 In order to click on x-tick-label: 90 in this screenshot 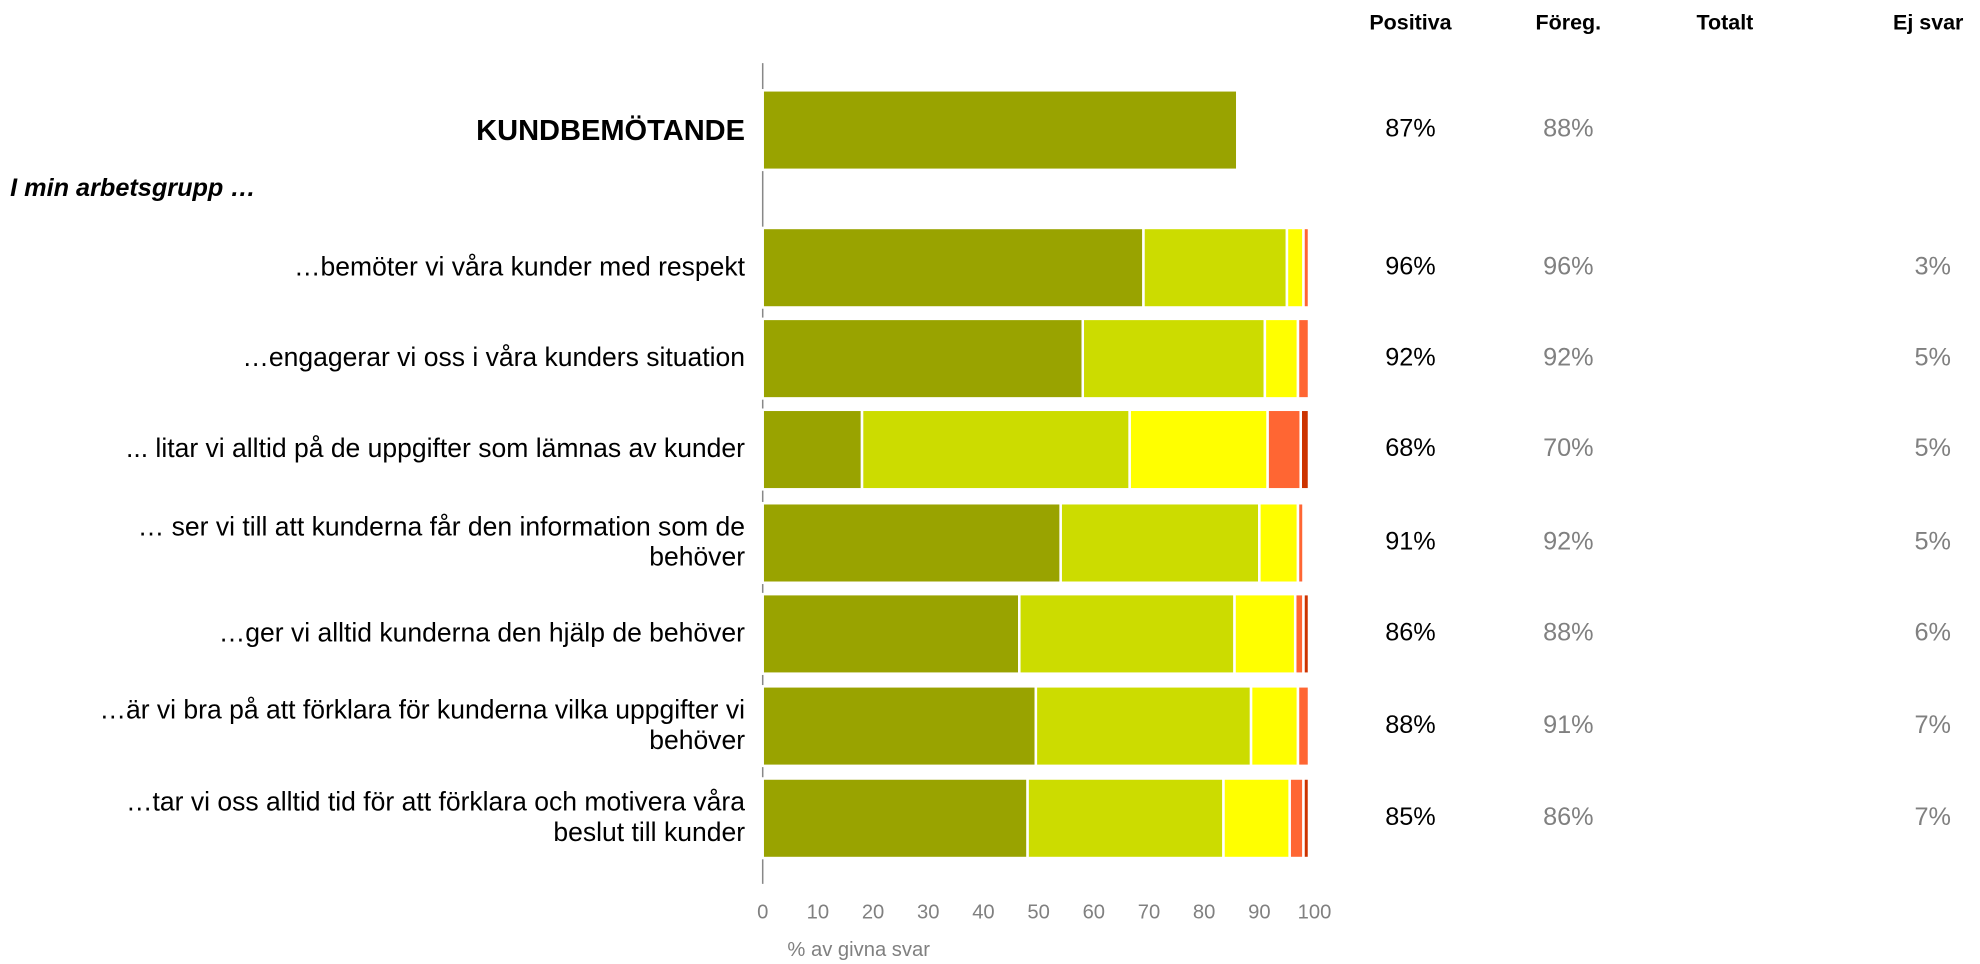, I will do `click(1259, 912)`.